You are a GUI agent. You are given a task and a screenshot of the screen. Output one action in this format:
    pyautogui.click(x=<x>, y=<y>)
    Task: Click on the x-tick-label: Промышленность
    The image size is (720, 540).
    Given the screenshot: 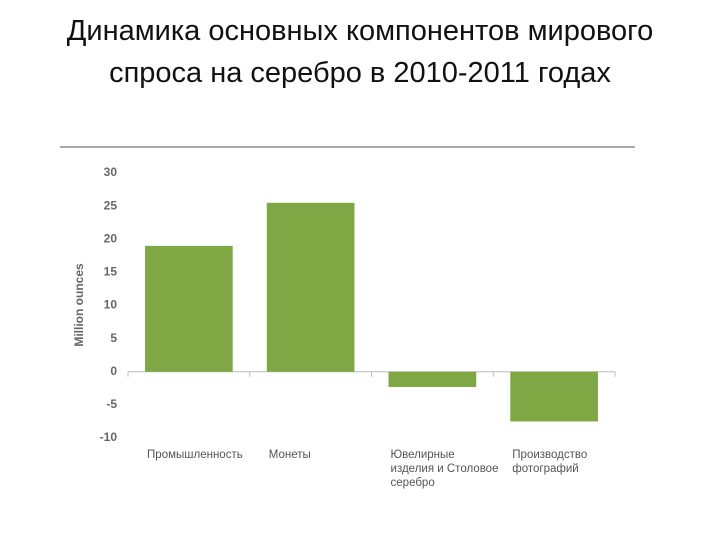 What is the action you would take?
    pyautogui.click(x=195, y=455)
    